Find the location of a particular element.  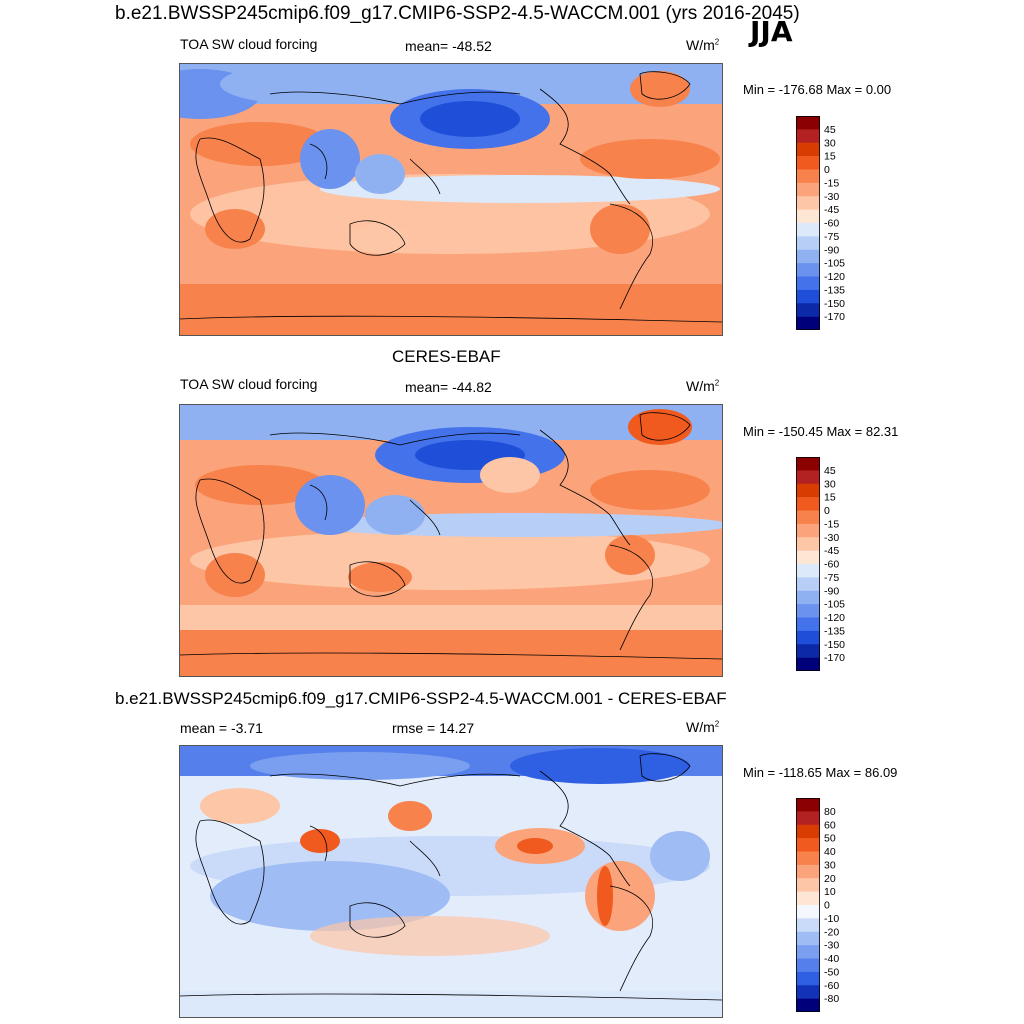

panel1-mean: mean= -48.52 is located at coordinates (448, 46).